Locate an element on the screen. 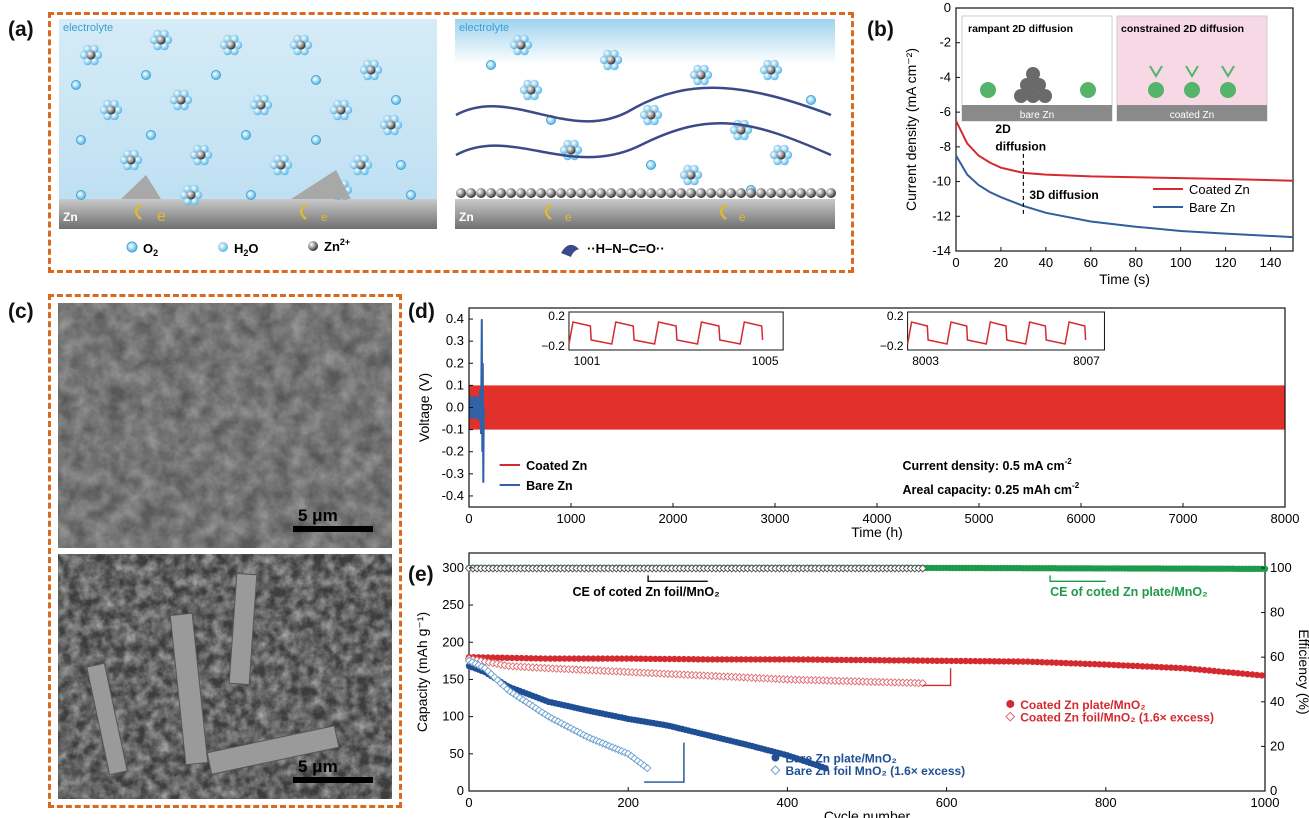  inset-cycles-1001-1005: 0.2 −0.2 1001 1005 is located at coordinates (662, 338).